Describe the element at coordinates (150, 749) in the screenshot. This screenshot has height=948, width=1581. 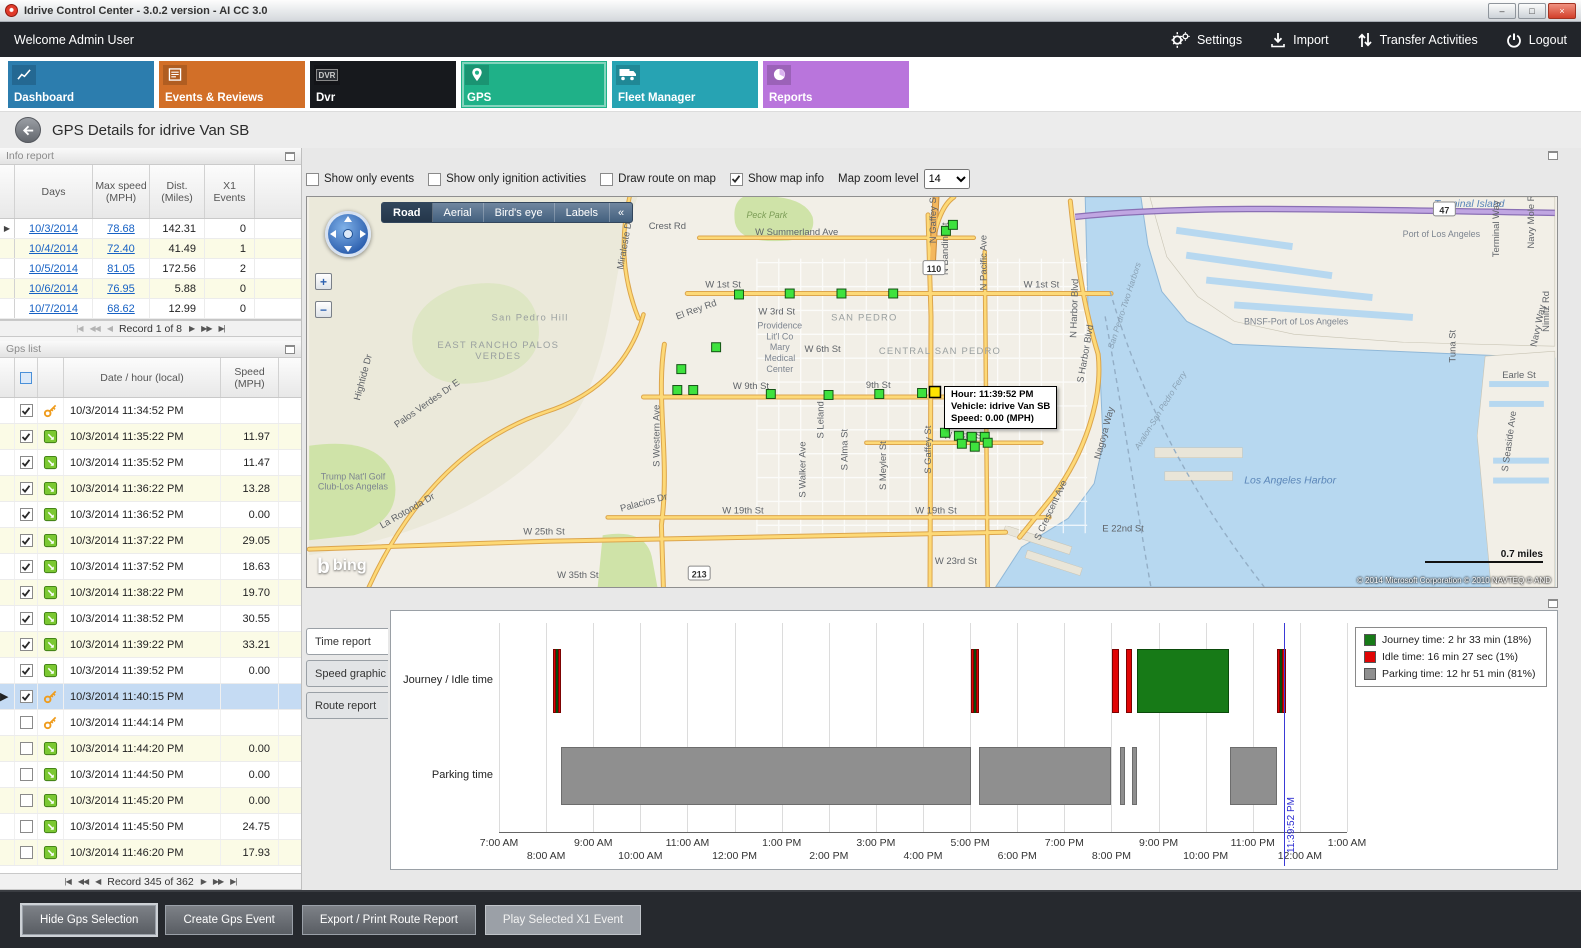
I see `gps-list-row: 10/3/2014 11:44:20 PM 0.00` at that location.